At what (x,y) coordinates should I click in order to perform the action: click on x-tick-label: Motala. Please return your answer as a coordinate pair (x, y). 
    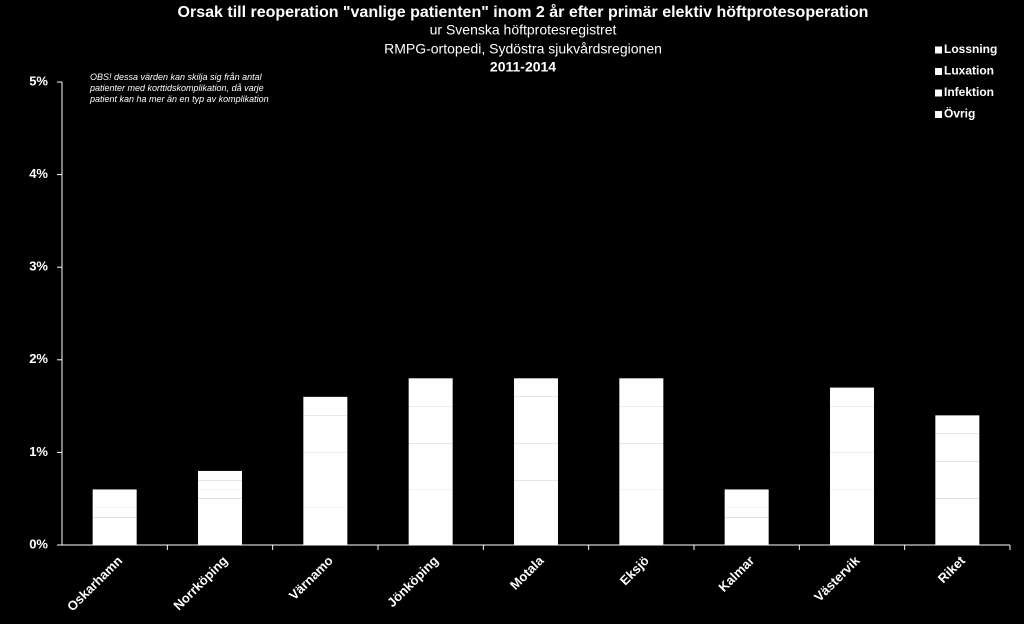
    Looking at the image, I should click on (527, 572).